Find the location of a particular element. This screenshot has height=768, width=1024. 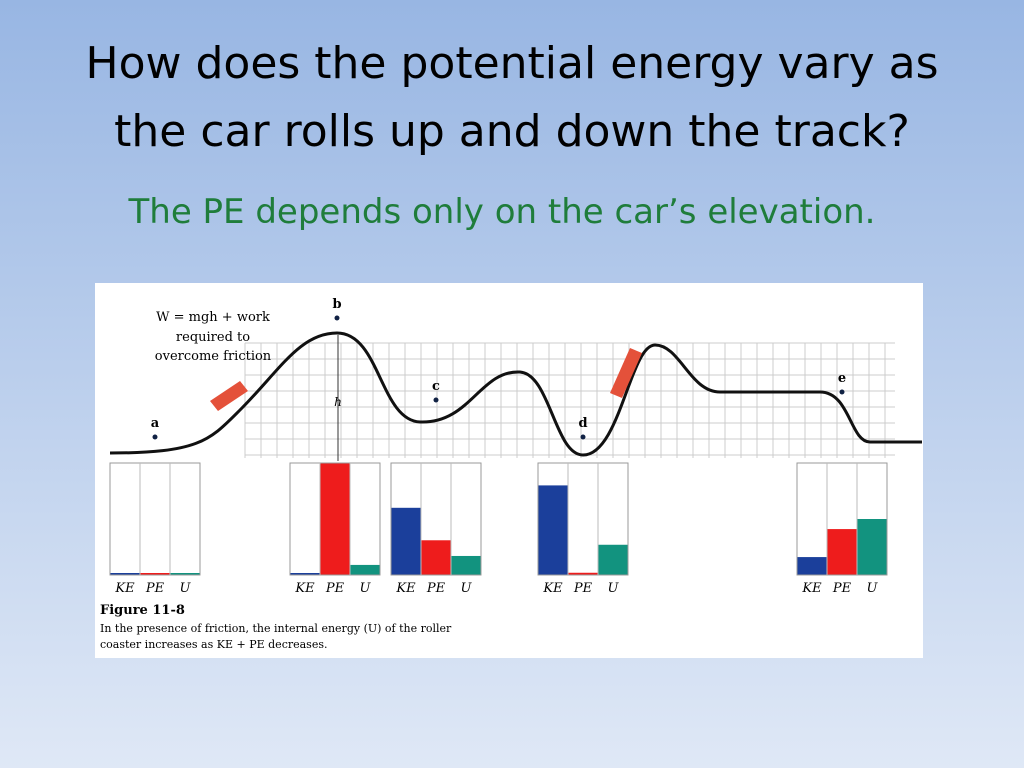

point-label: b is located at coordinates (336, 304).